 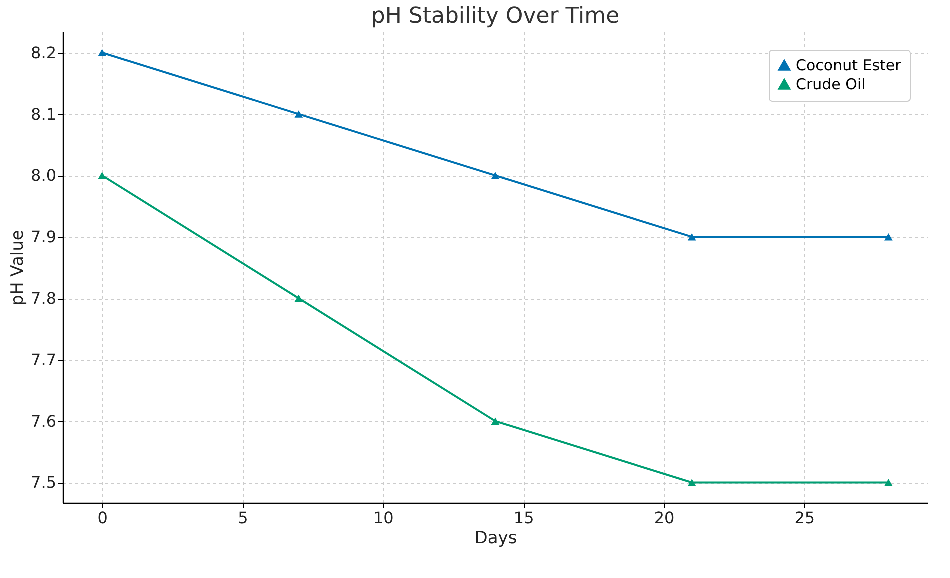 What do you see at coordinates (849, 65) in the screenshot?
I see `legend-label: Coconut Ester` at bounding box center [849, 65].